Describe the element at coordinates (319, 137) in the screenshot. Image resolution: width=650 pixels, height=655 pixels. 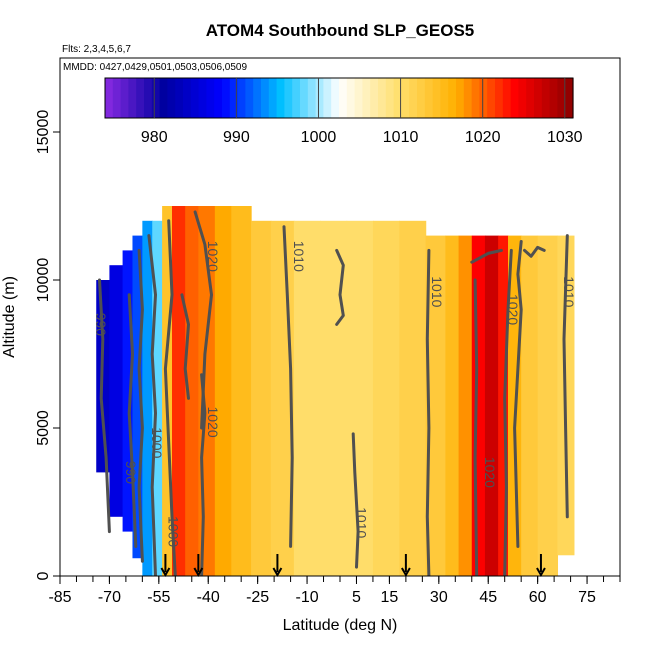
I see `colorbar-tick-label: 1000` at that location.